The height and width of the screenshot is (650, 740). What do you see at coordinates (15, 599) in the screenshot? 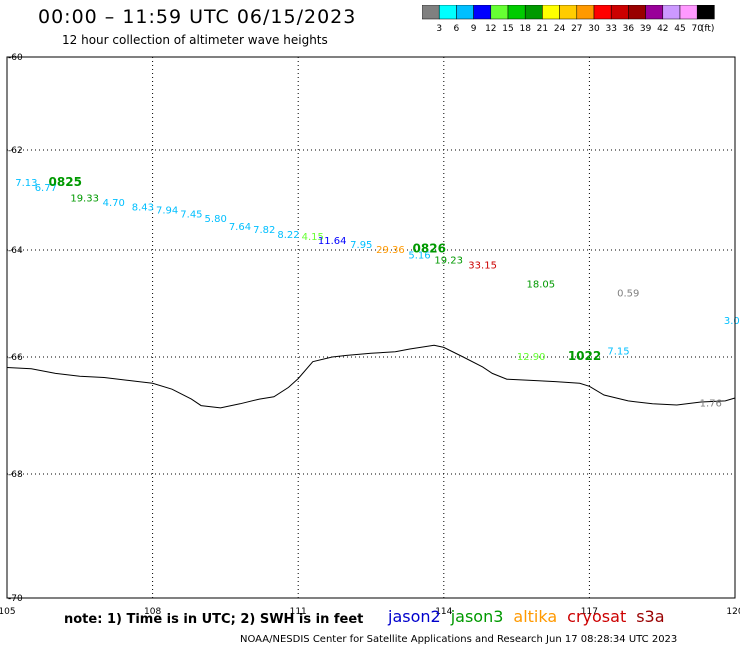
I see `lat-tick-label: -70` at bounding box center [15, 599].